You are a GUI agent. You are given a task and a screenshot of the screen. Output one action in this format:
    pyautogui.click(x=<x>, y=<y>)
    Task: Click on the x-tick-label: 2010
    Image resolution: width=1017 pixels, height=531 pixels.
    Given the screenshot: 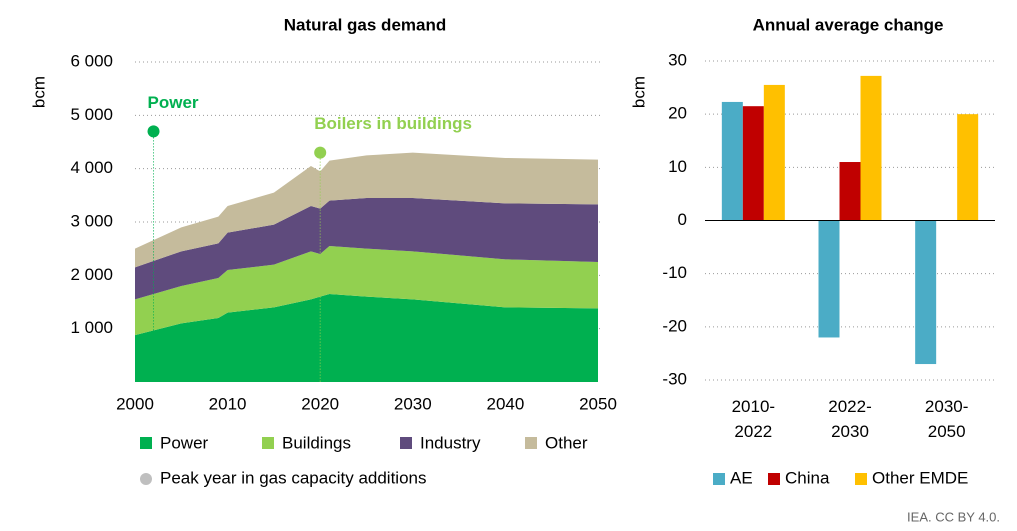 What is the action you would take?
    pyautogui.click(x=228, y=403)
    